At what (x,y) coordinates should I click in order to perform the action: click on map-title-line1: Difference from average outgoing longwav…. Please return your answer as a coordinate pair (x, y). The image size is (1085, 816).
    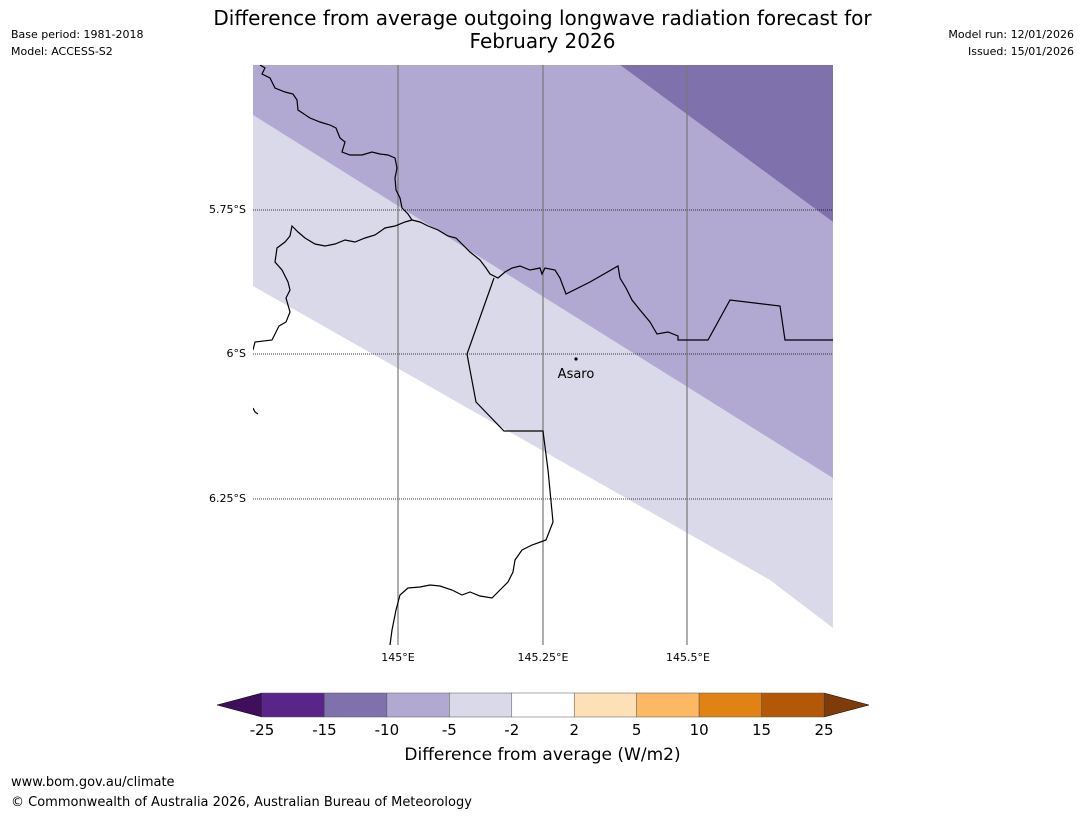
    Looking at the image, I should click on (542, 18).